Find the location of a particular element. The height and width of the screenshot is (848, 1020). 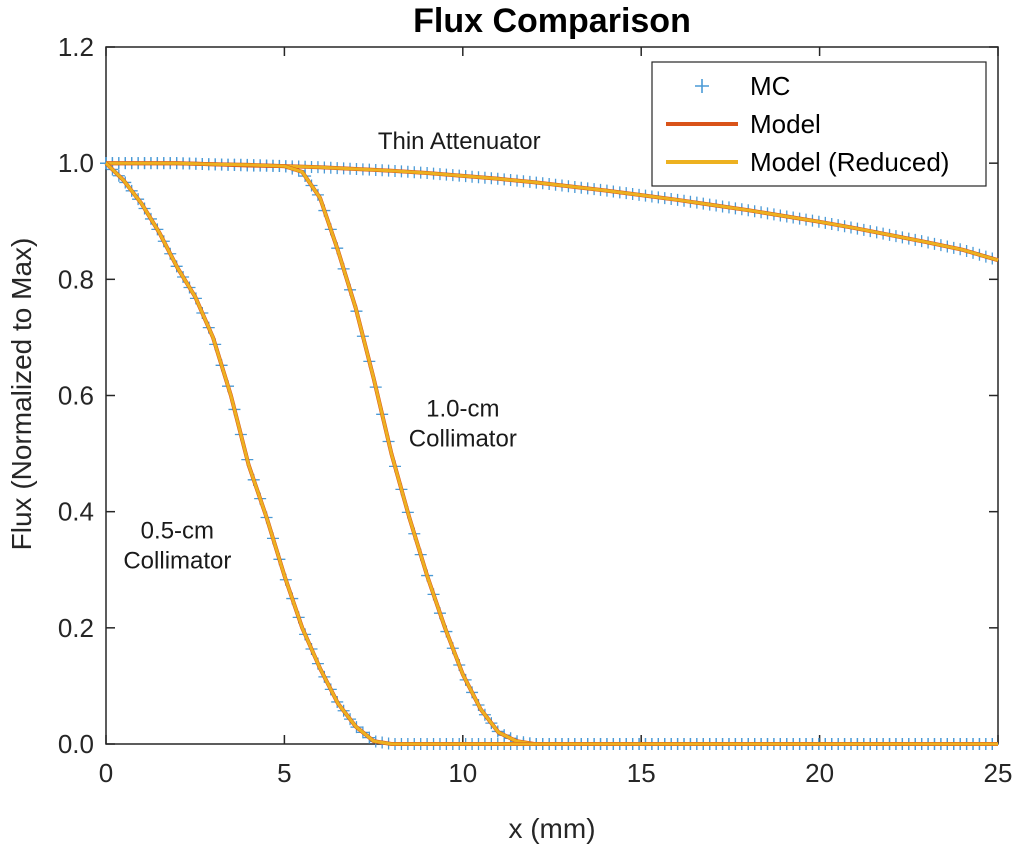

x-tick-label: 5 is located at coordinates (284, 773).